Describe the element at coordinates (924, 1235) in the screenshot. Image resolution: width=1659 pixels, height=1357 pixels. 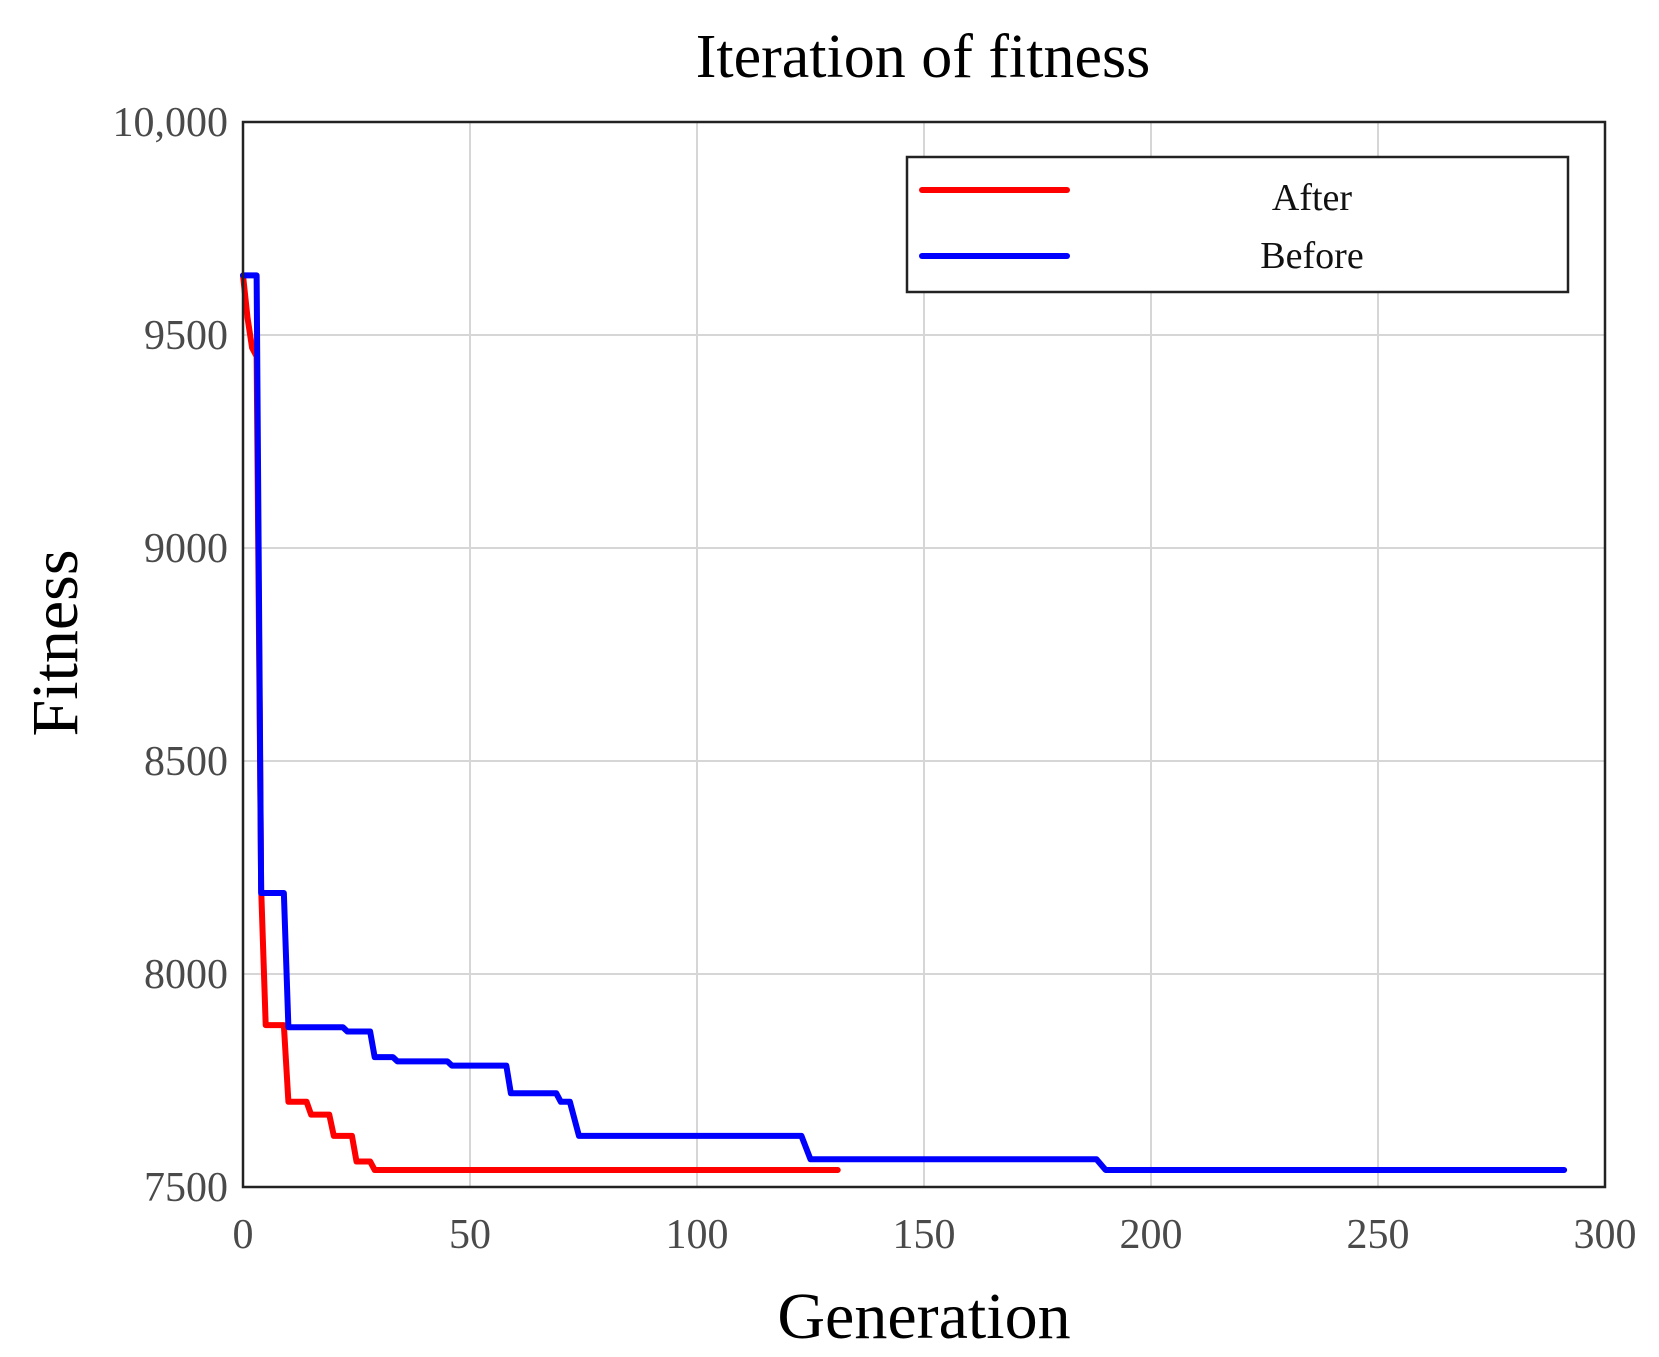
I see `x-tick-label: 150` at that location.